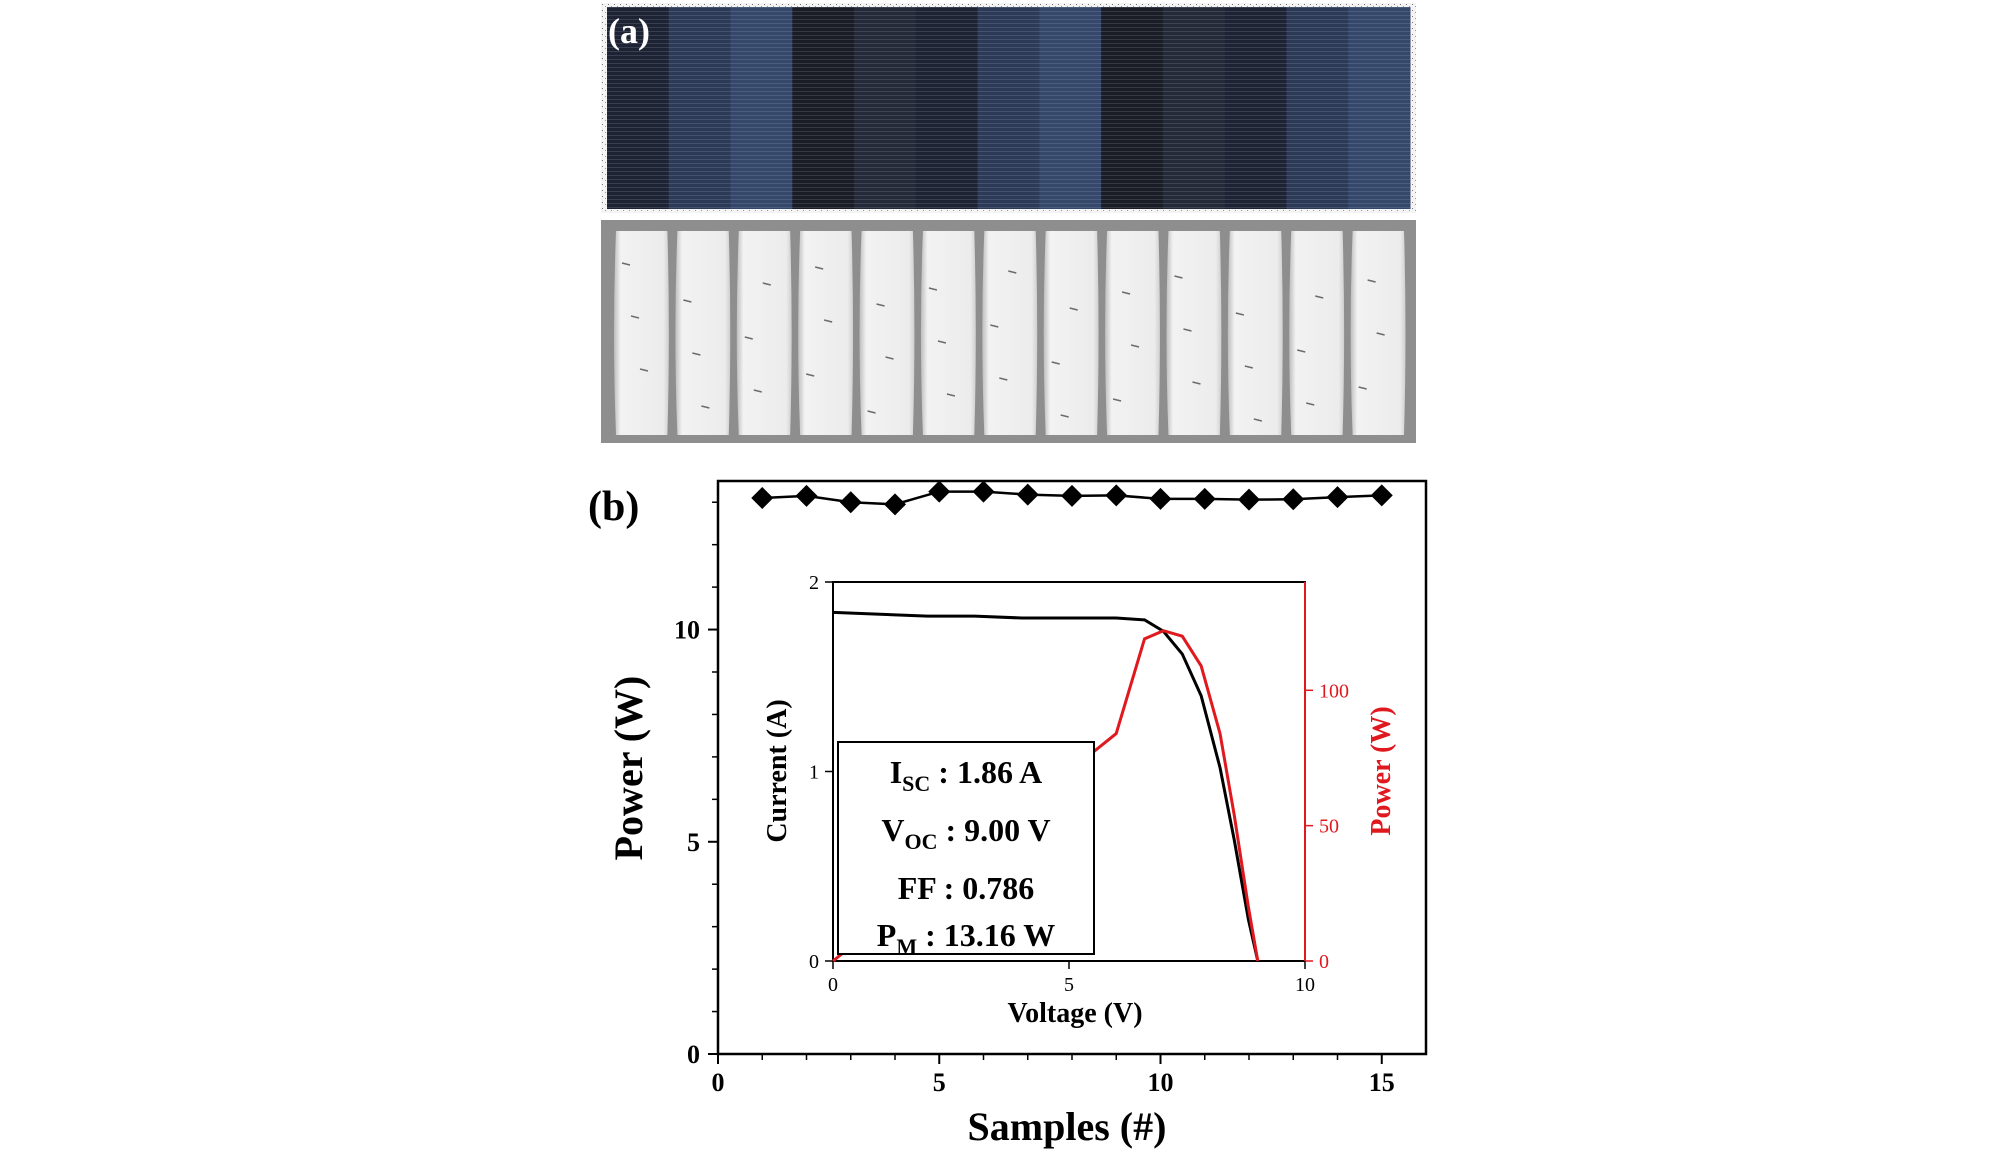  Describe the element at coordinates (1305, 985) in the screenshot. I see `inset-x-tick-label: 10` at that location.